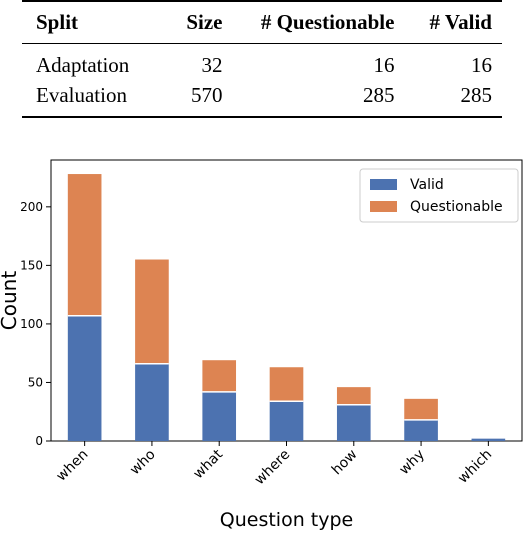  Describe the element at coordinates (152, 402) in the screenshot. I see `bar-valid-who` at that location.